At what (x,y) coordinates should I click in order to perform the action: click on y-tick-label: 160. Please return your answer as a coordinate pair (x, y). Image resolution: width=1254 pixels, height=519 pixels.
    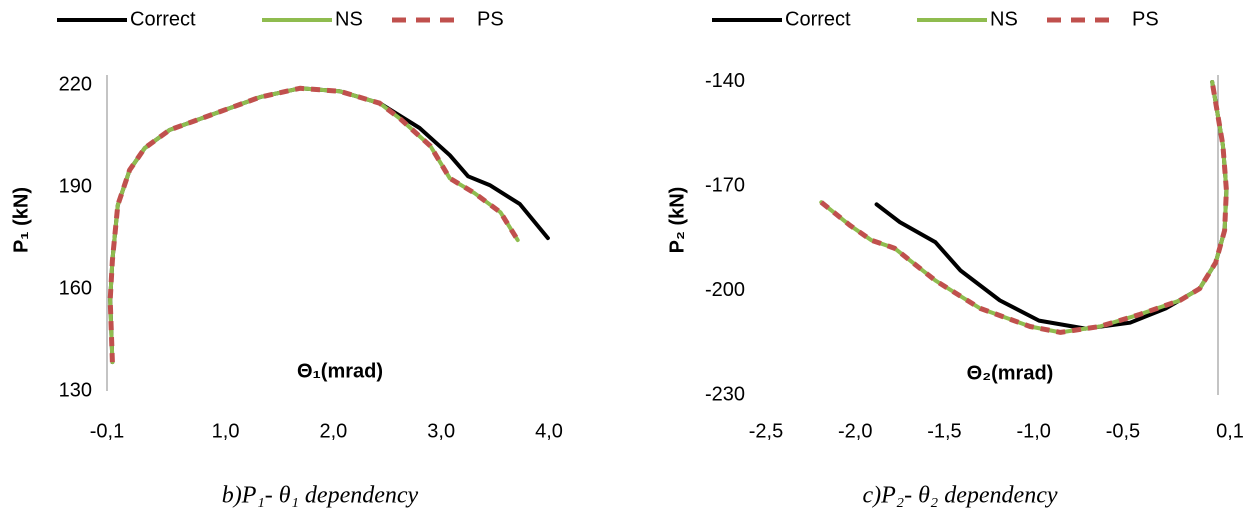
    Looking at the image, I should click on (75, 288).